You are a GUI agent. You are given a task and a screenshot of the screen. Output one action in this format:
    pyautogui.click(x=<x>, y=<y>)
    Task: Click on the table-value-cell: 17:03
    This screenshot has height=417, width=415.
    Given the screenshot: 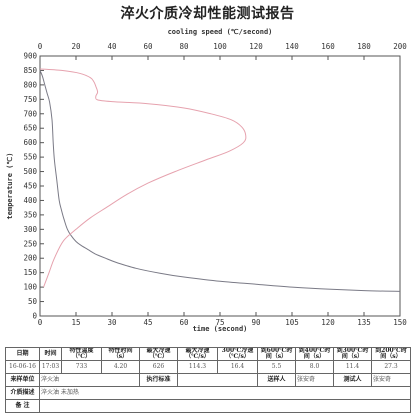 What is the action you would take?
    pyautogui.click(x=50, y=367)
    